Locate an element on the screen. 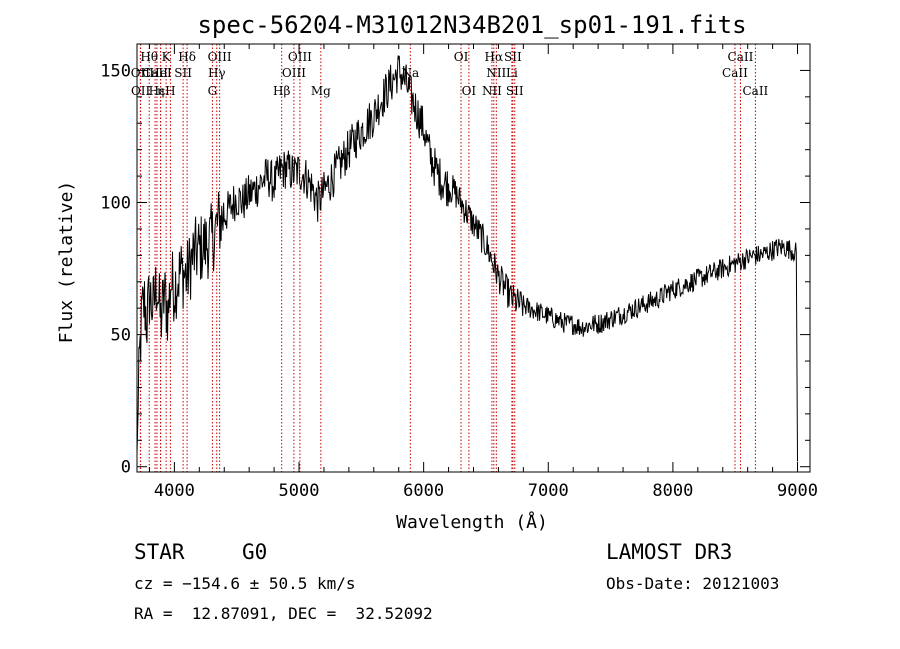  y-tick-label: 50 is located at coordinates (121, 336).